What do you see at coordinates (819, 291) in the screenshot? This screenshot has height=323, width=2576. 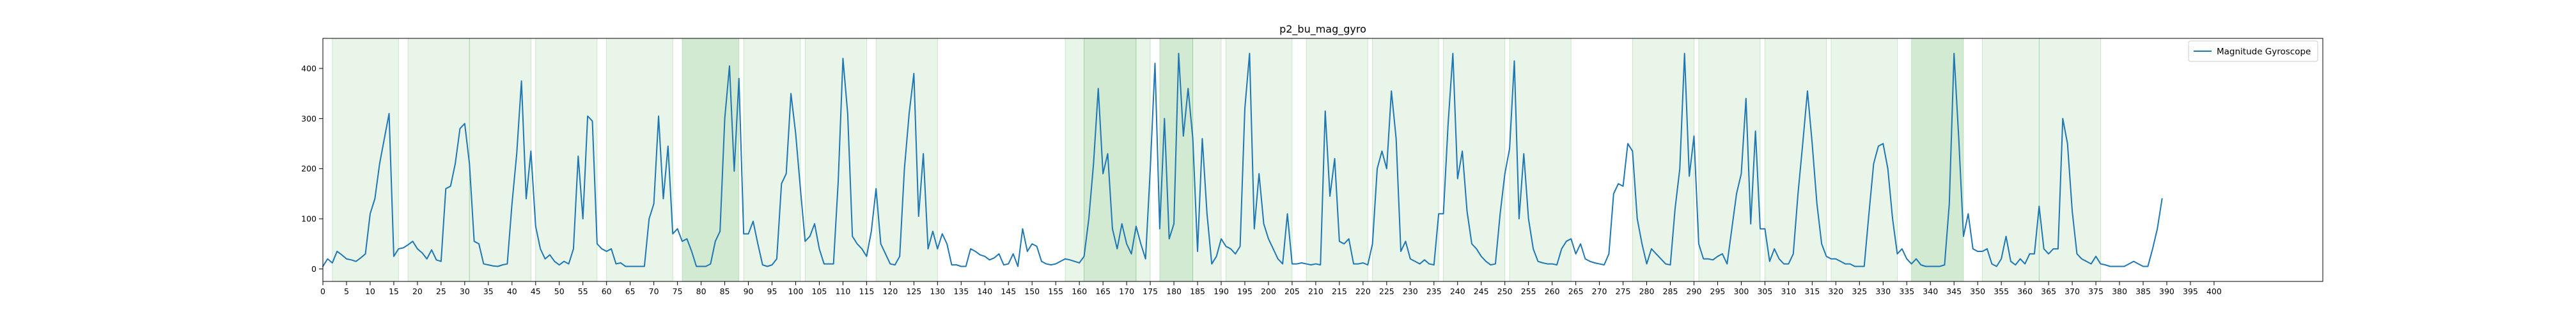 I see `x-tick-label: 105` at bounding box center [819, 291].